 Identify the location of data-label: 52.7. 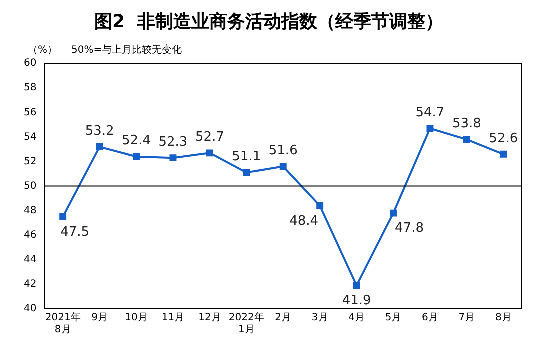
(209, 138).